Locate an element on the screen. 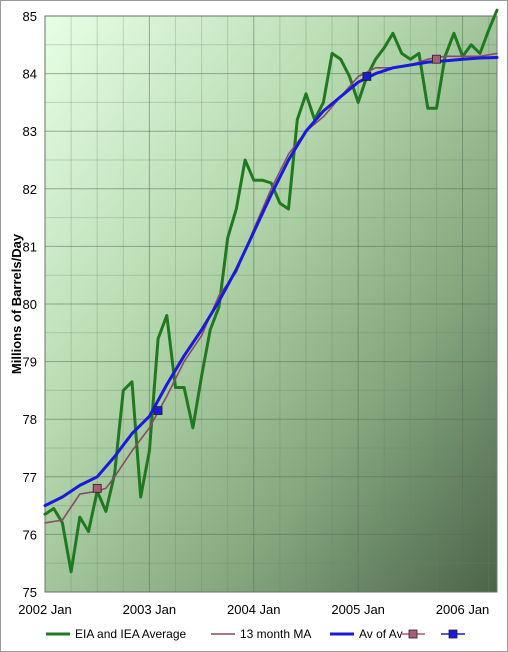  y-tick-label: 76 is located at coordinates (30, 534).